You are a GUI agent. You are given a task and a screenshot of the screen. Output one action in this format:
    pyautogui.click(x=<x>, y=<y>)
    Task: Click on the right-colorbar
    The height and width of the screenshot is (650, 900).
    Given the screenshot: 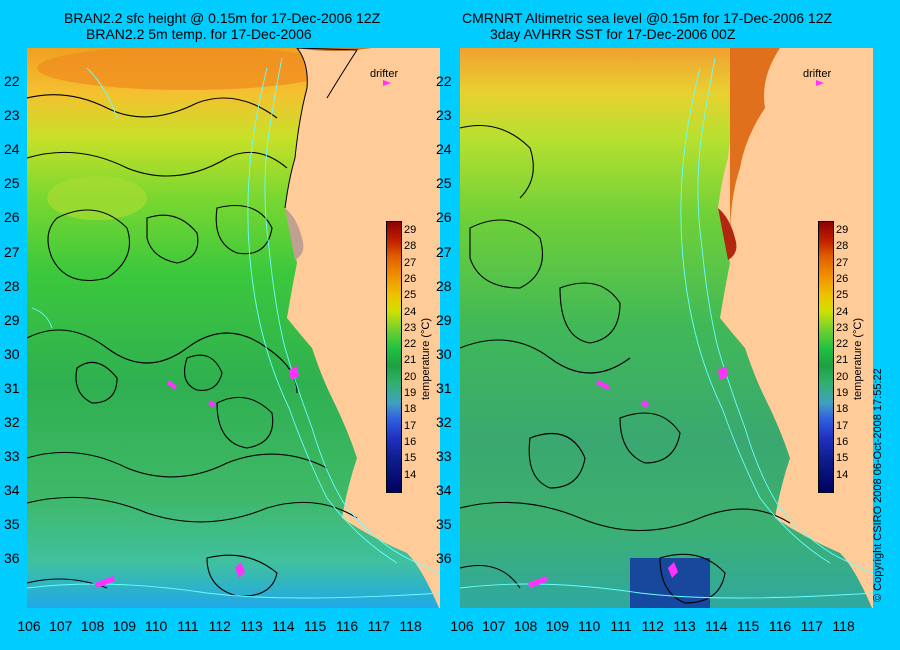 What is the action you would take?
    pyautogui.click(x=826, y=357)
    